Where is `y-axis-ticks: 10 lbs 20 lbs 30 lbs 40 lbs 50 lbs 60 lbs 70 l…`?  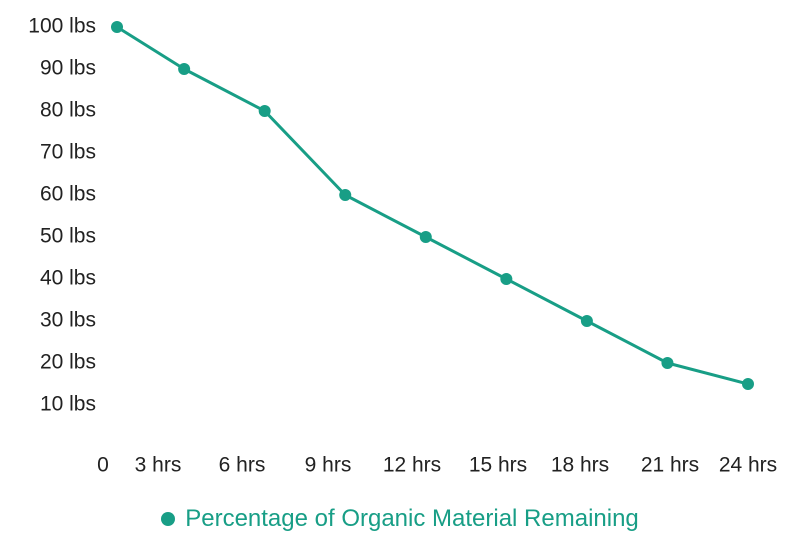
y-axis-ticks: 10 lbs 20 lbs 30 lbs 40 lbs 50 lbs 60 lbs 70 l… is located at coordinates (62, 215).